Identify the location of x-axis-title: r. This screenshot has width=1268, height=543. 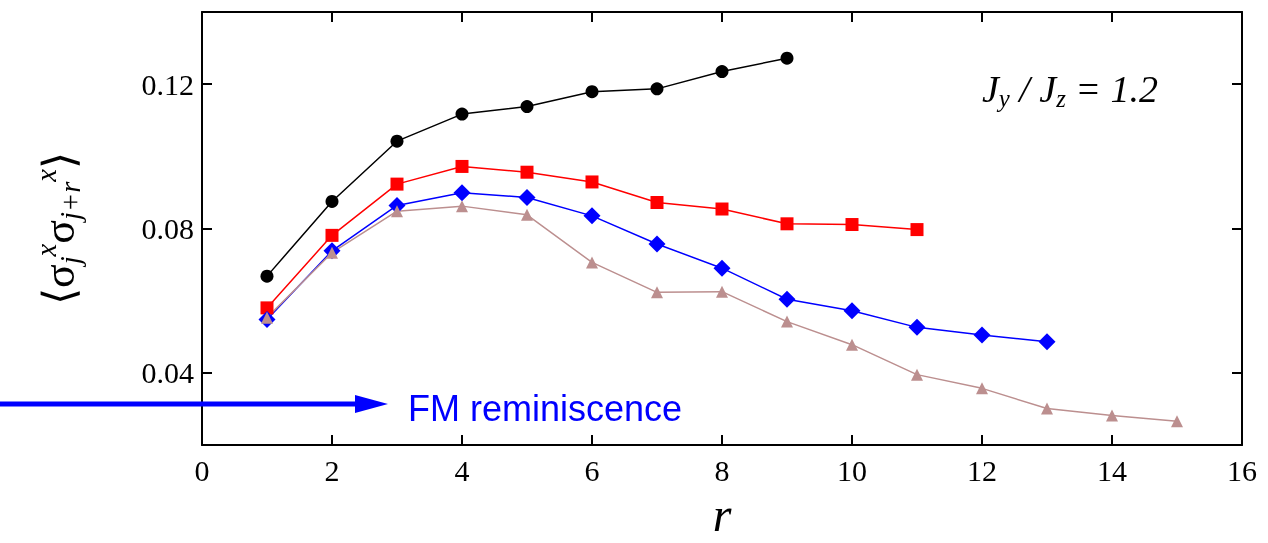
(722, 514).